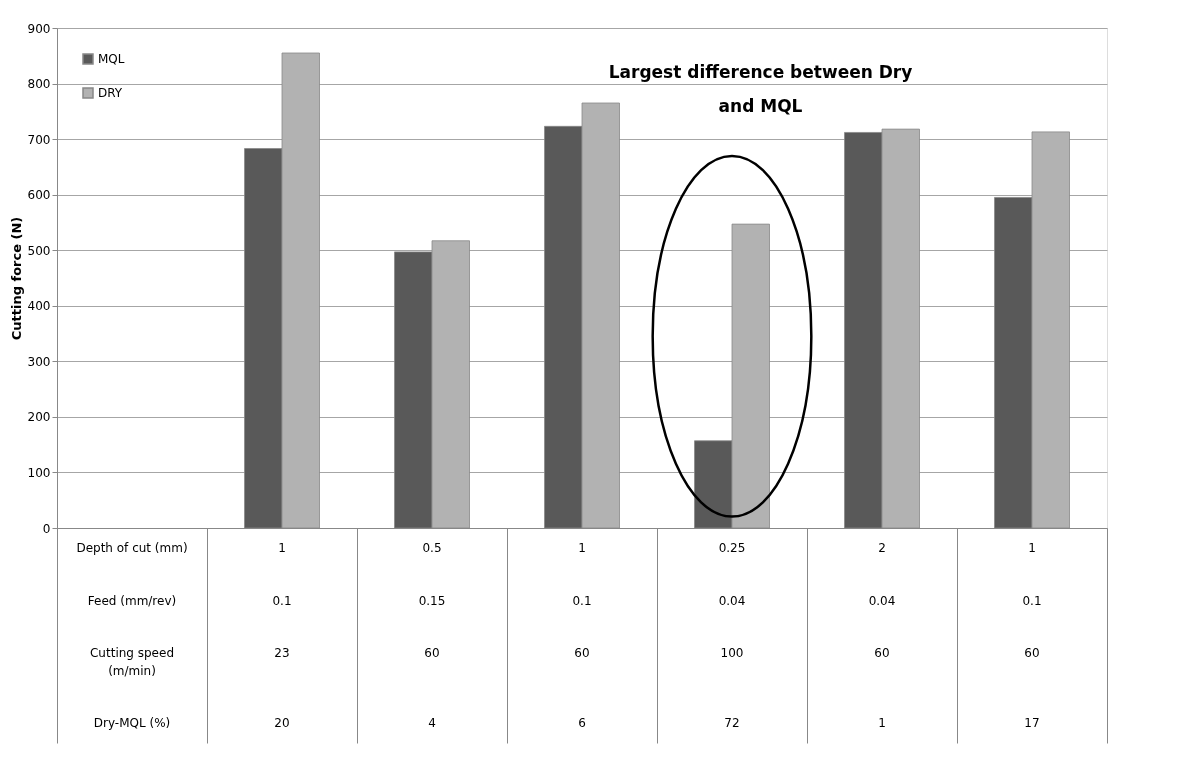  Describe the element at coordinates (110, 93) in the screenshot. I see `legend-label: DRY` at that location.